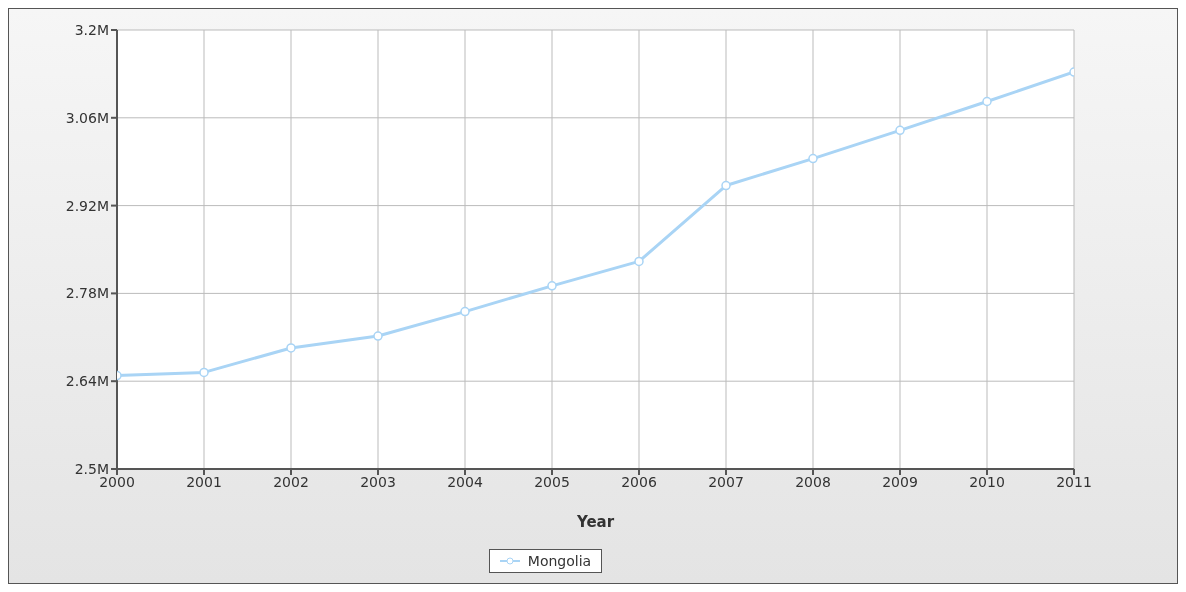 This screenshot has height=592, width=1186. What do you see at coordinates (900, 481) in the screenshot?
I see `x-tick-label: 2009` at bounding box center [900, 481].